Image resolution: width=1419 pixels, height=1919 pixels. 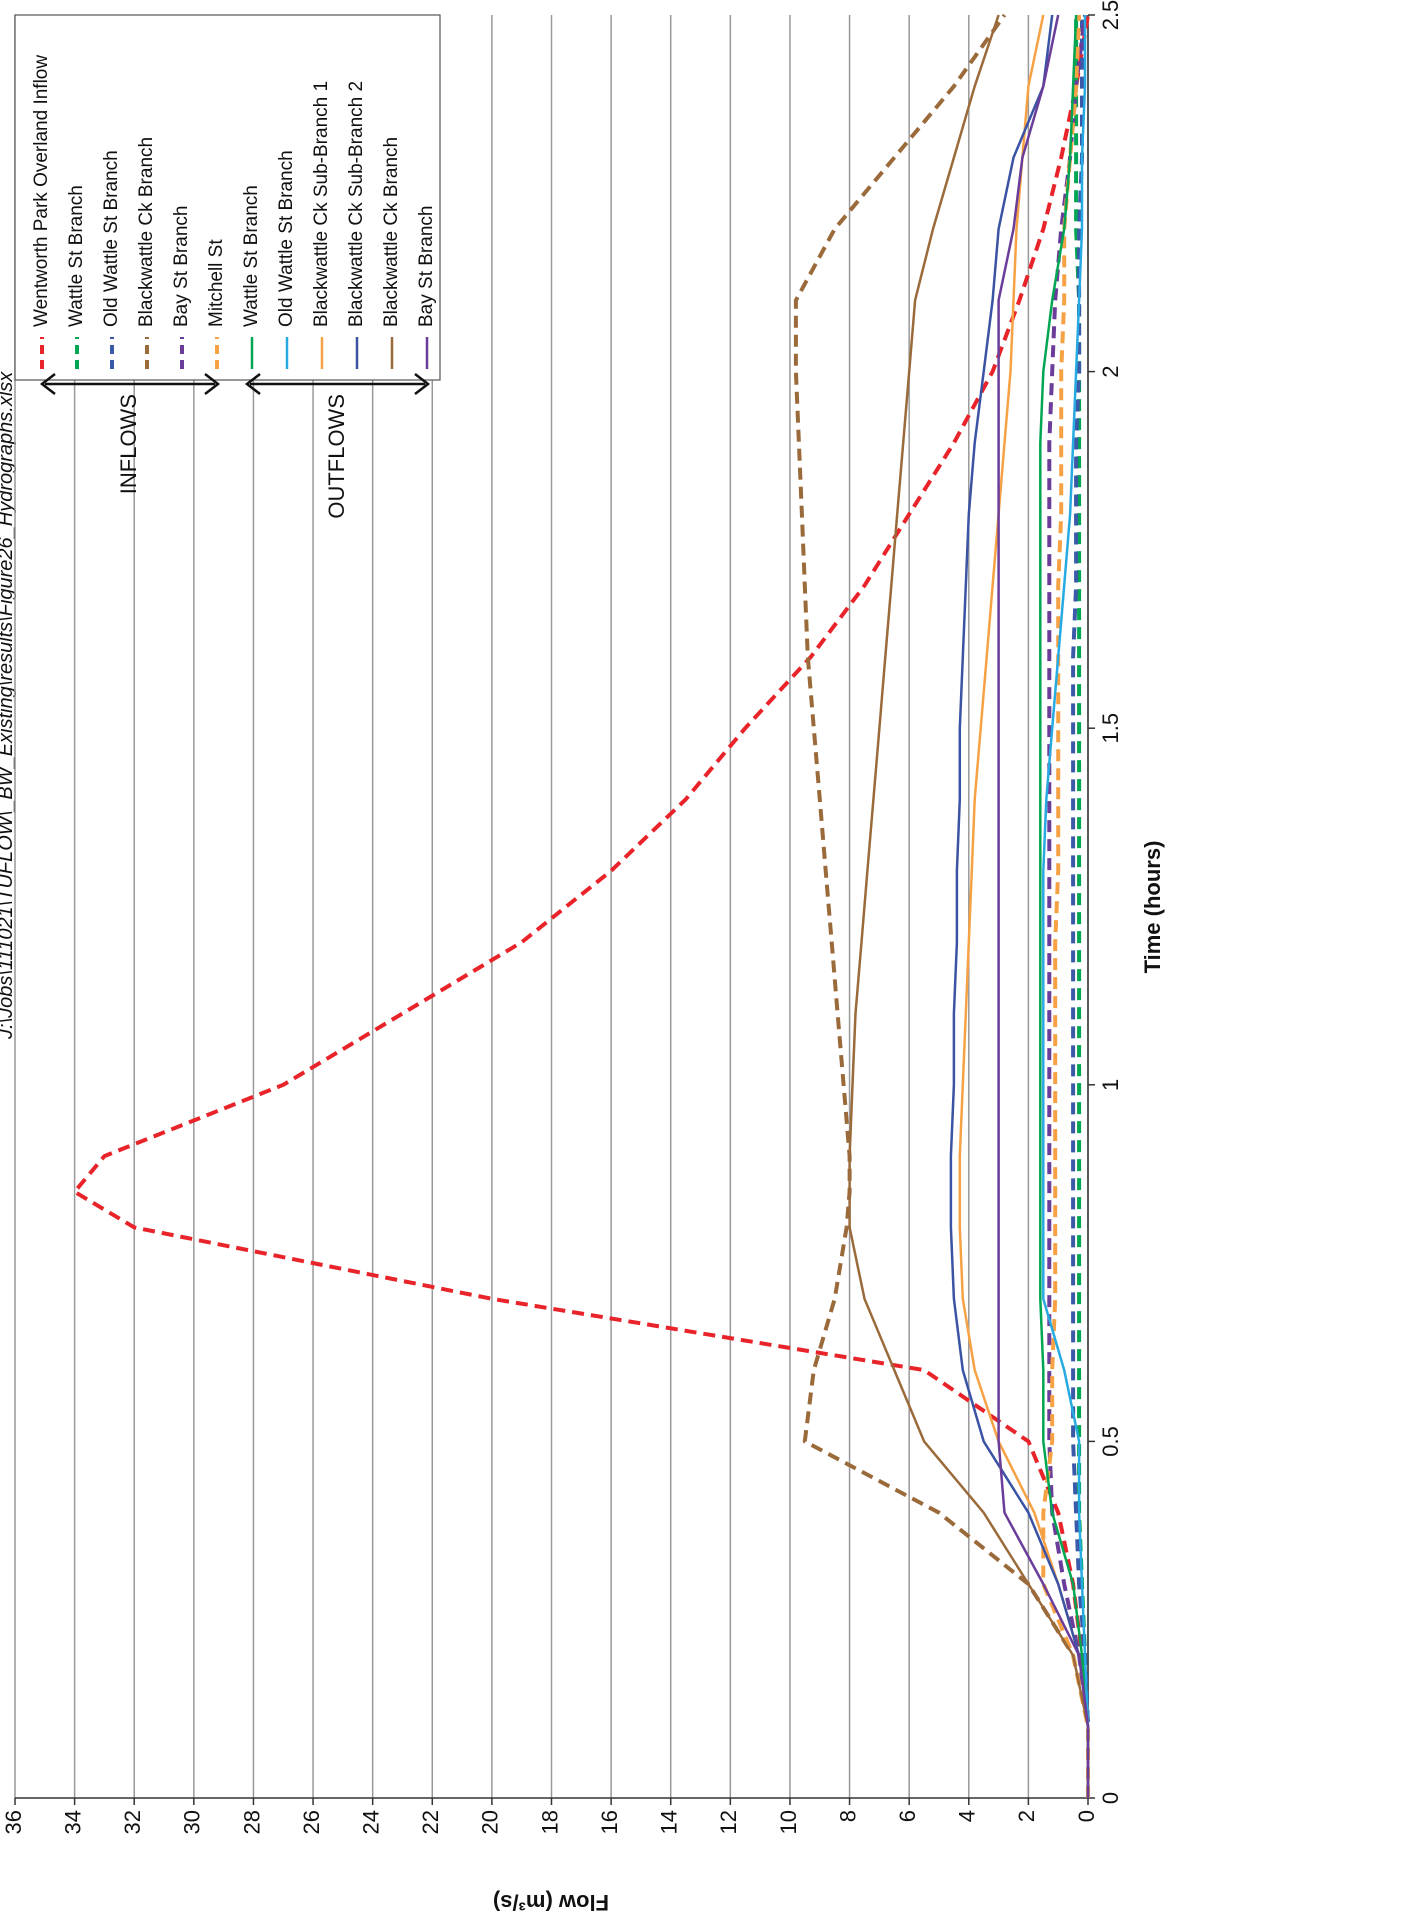 What do you see at coordinates (1110, 1441) in the screenshot?
I see `x-tick-label: 0.5` at bounding box center [1110, 1441].